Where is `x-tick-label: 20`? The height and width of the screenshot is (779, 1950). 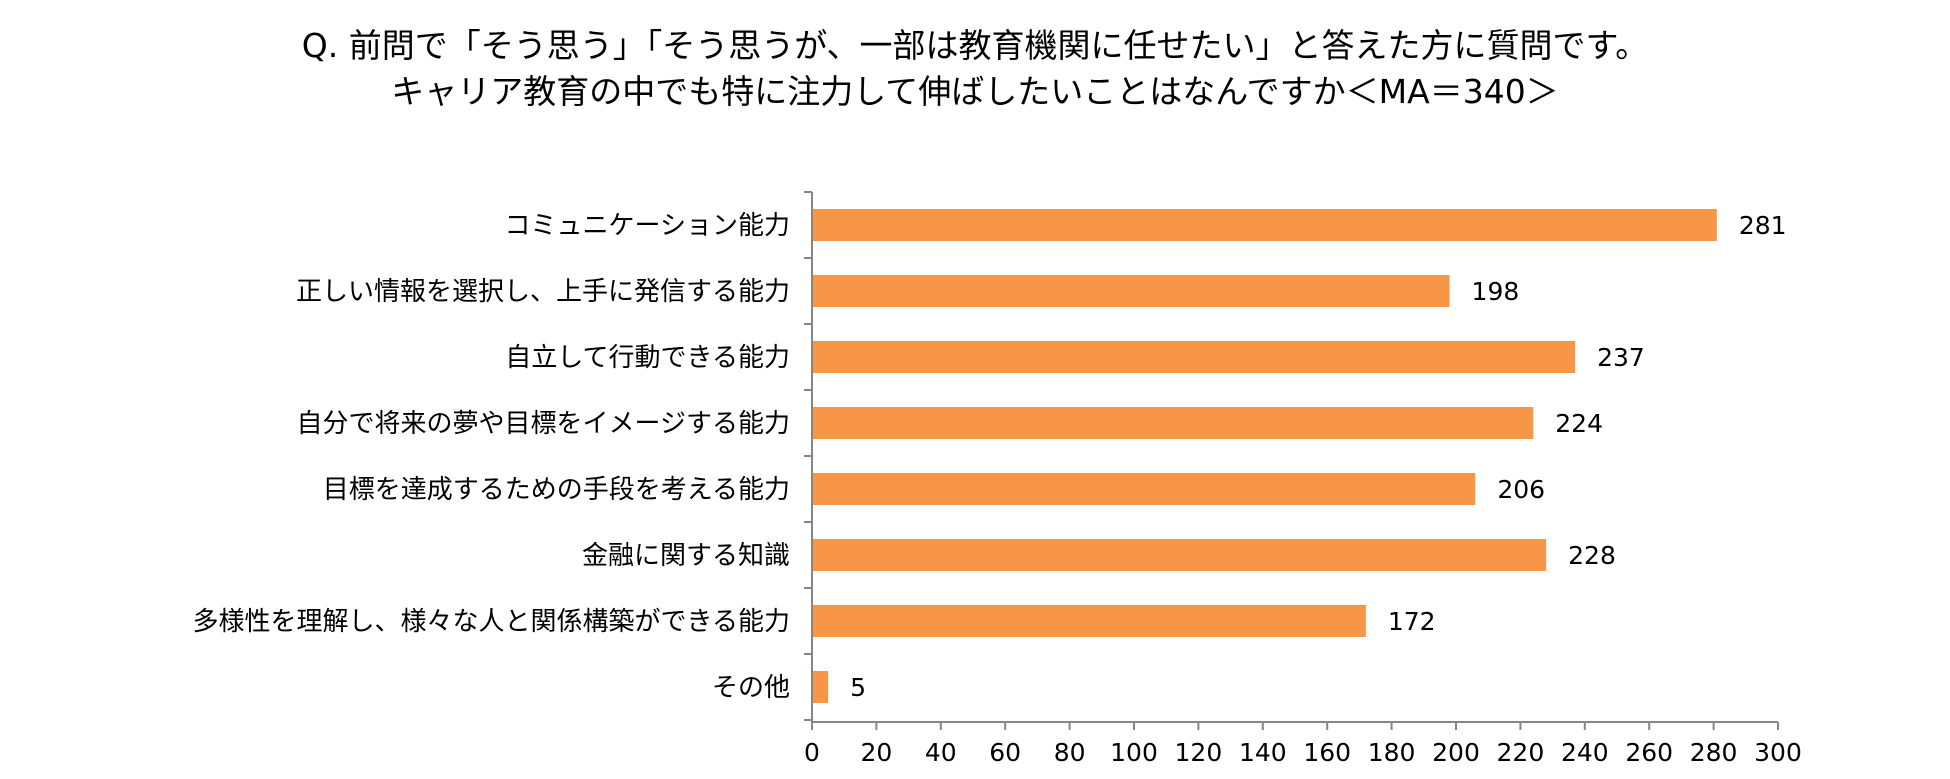 x-tick-label: 20 is located at coordinates (876, 752).